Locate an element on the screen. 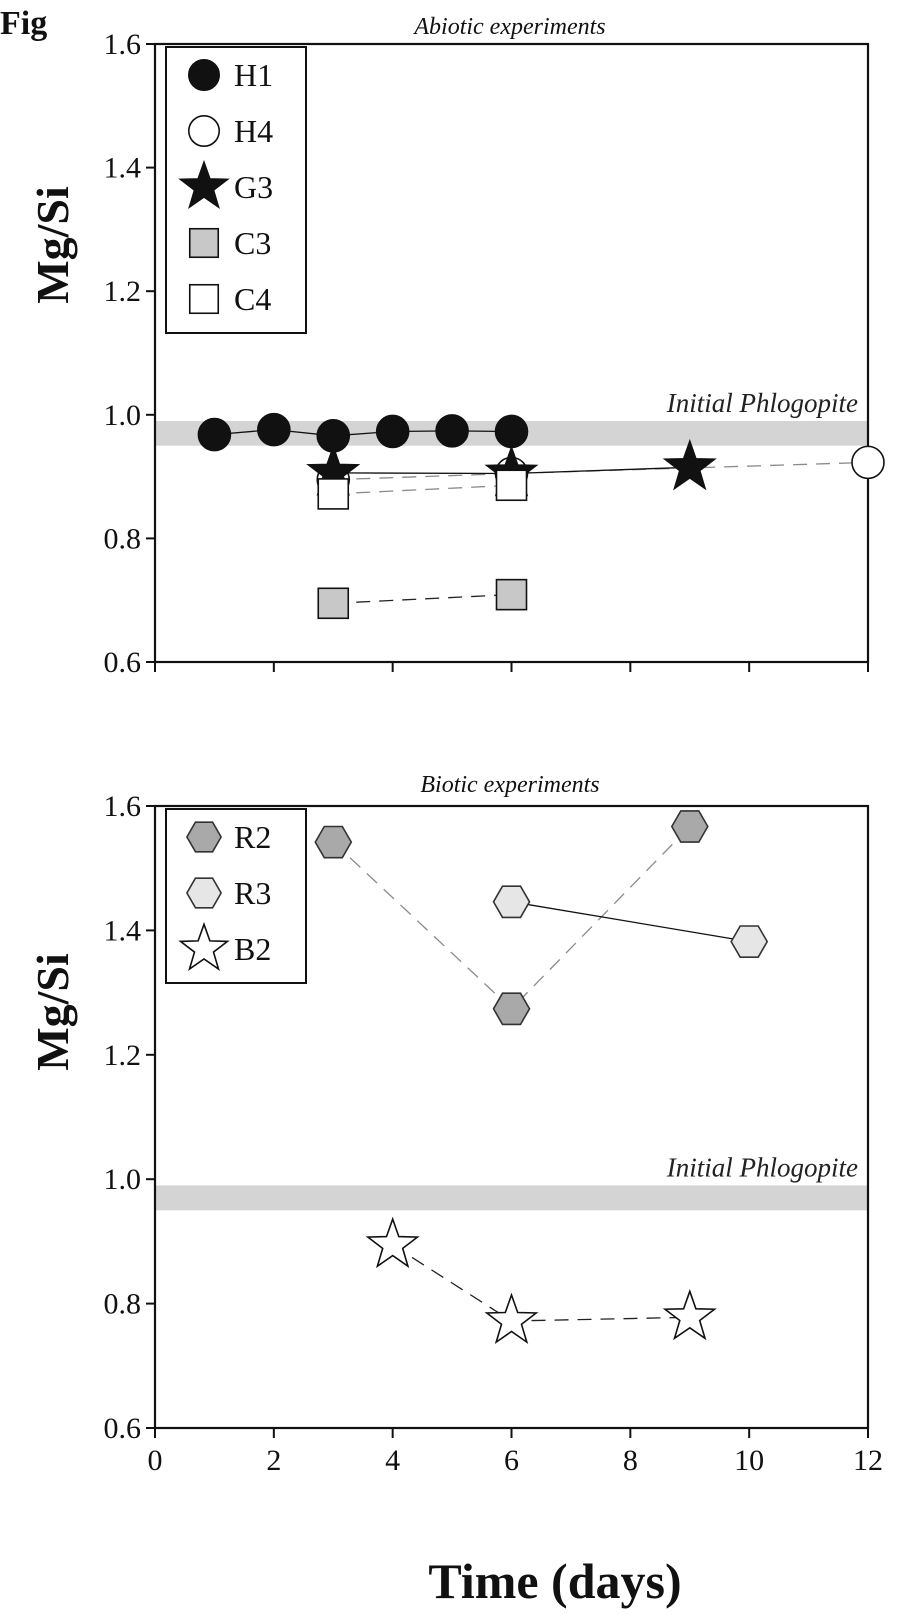 The width and height of the screenshot is (917, 1614). abiotic-legend-label-g3: G3 is located at coordinates (253, 187).